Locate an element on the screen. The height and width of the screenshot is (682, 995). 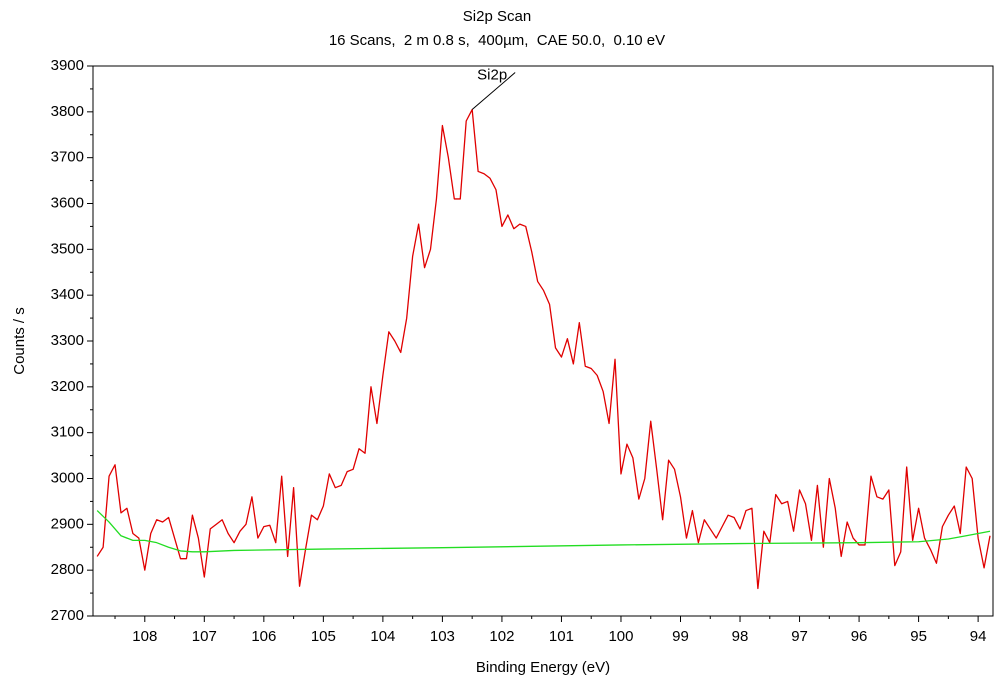
x-tick-label: 101 is located at coordinates (561, 636).